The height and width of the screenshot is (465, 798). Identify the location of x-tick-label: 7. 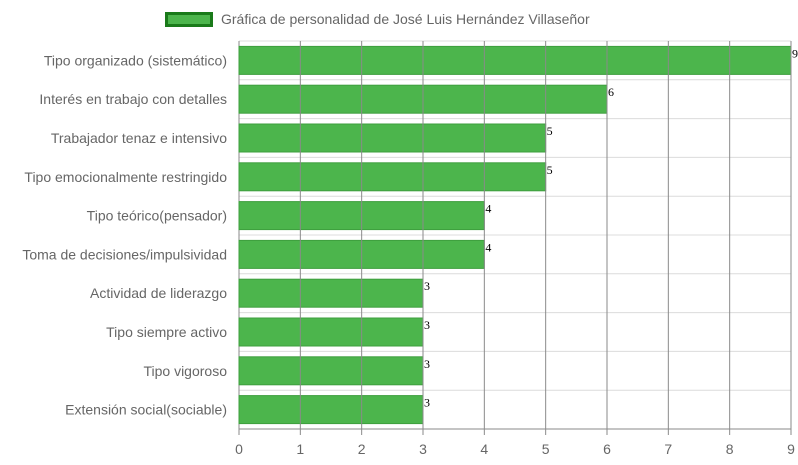
(668, 449).